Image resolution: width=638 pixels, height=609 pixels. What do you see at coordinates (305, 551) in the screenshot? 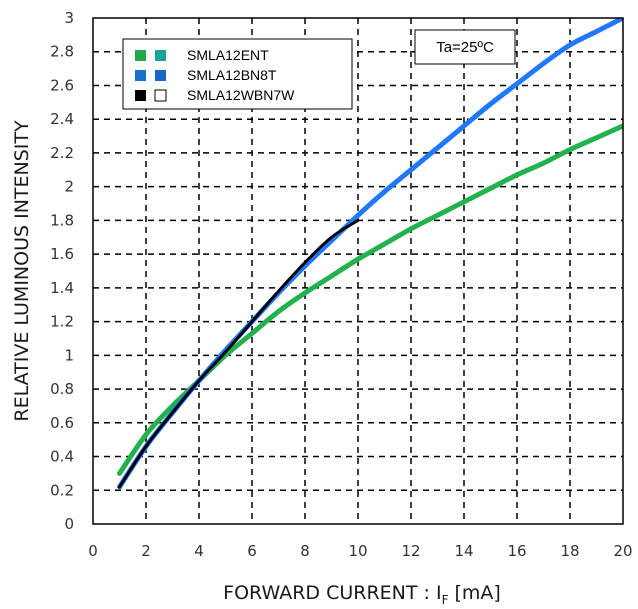
I see `x-tick-label-4: 8` at bounding box center [305, 551].